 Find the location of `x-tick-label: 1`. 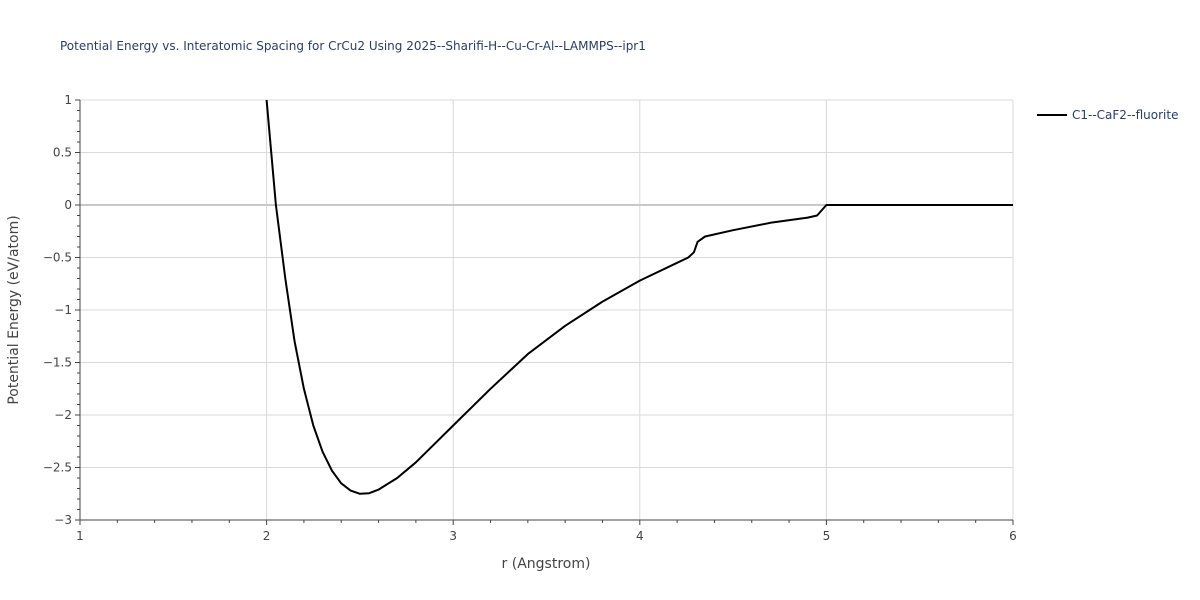

x-tick-label: 1 is located at coordinates (80, 536).